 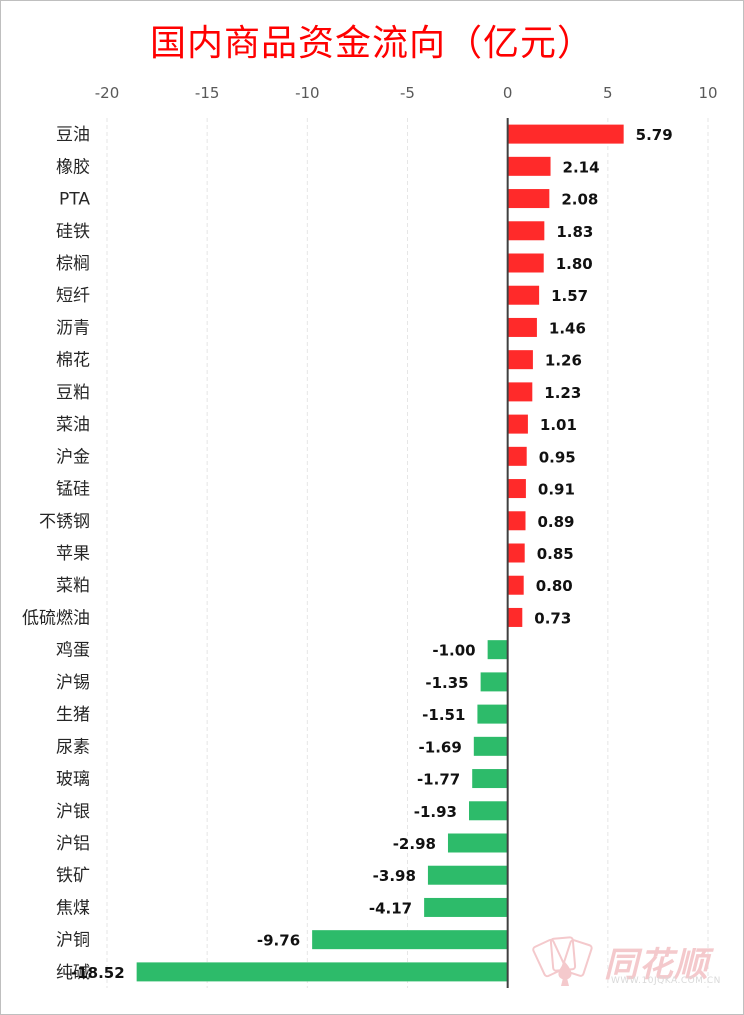 I want to click on x-tick-label: 0, so click(x=508, y=93).